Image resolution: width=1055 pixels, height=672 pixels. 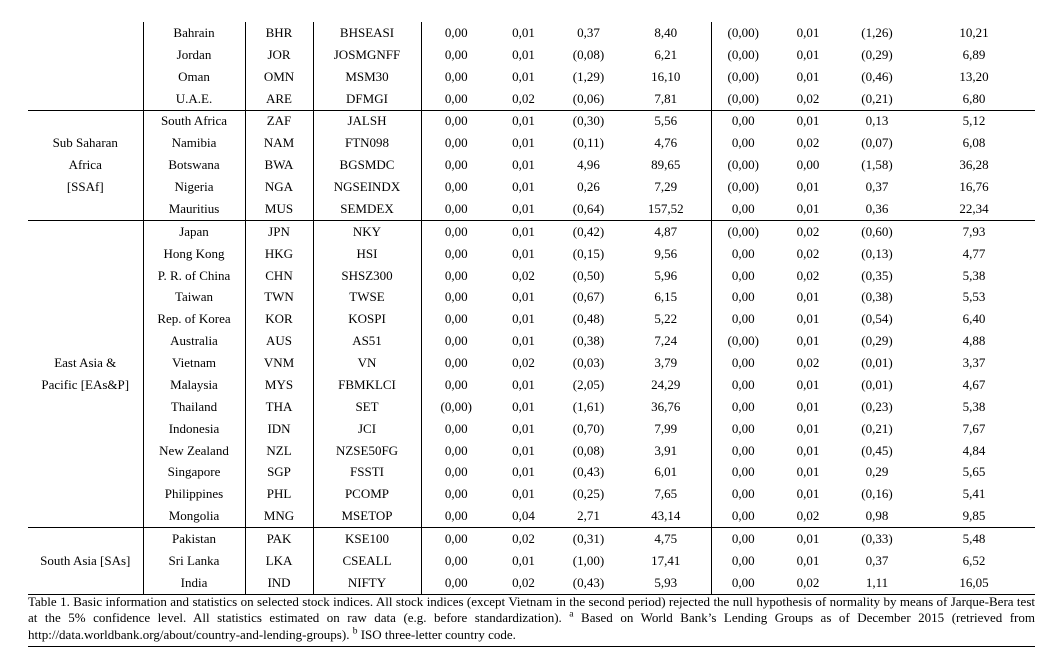 I want to click on value-cell: (0,45), so click(x=877, y=450).